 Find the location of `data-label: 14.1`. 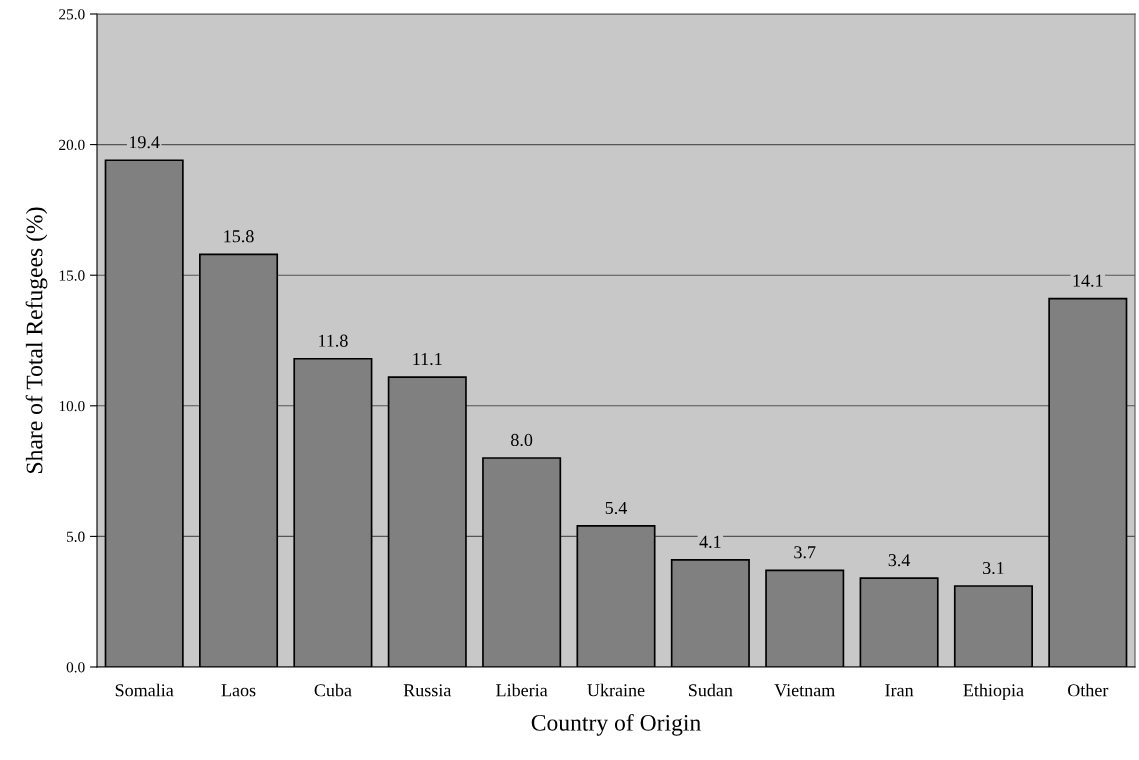

data-label: 14.1 is located at coordinates (1088, 280).